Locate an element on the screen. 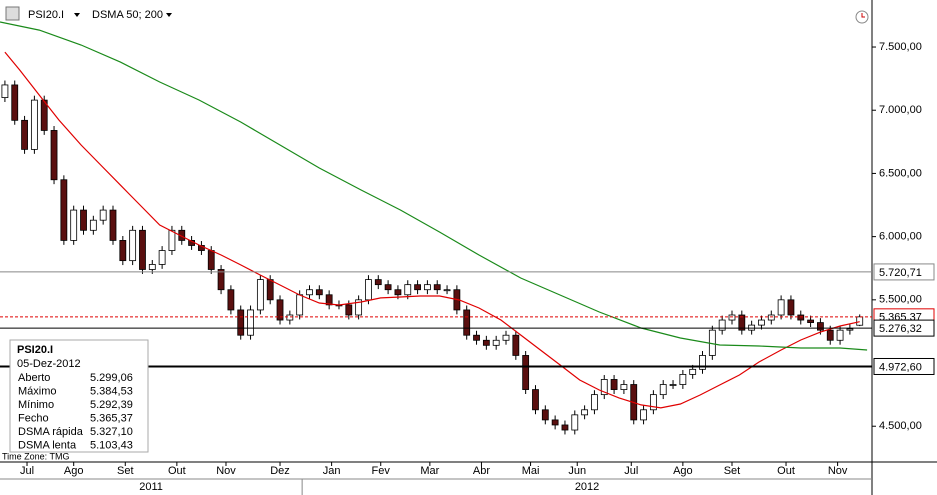  y-tick-label: 4.500,00 is located at coordinates (900, 426).